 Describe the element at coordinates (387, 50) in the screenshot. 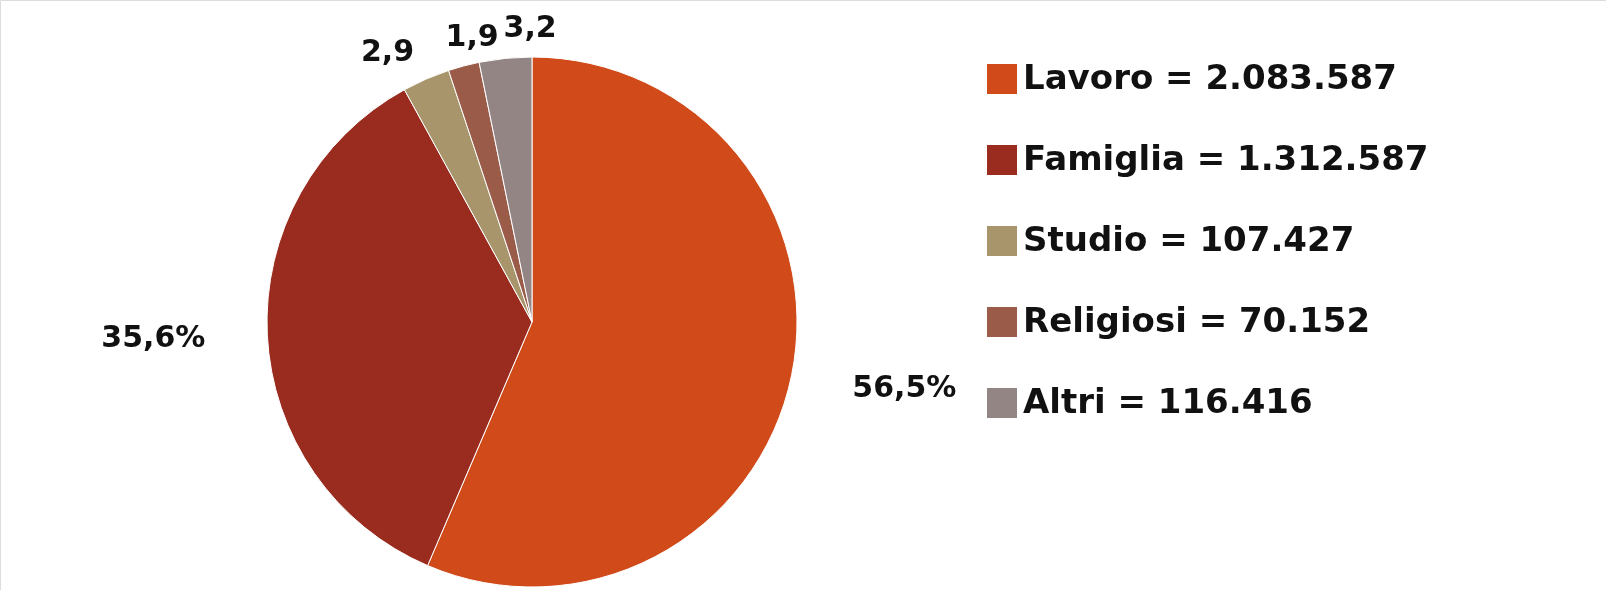

I see `data-label: 2,9` at that location.